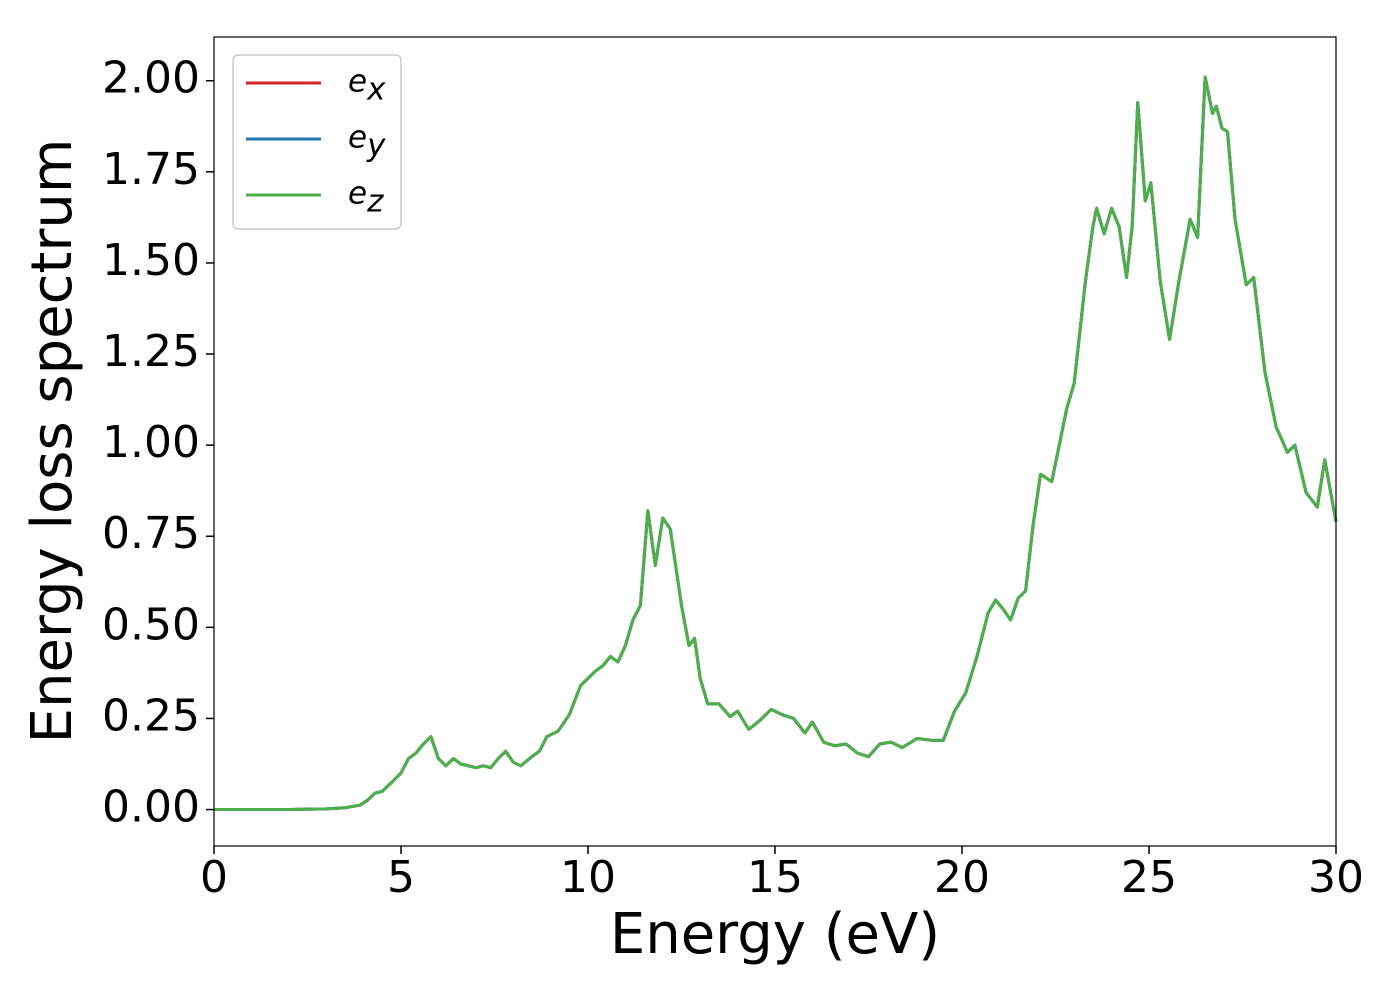 This screenshot has height=1000, width=1400. What do you see at coordinates (151, 260) in the screenshot?
I see `y-tick-label: 1.50` at bounding box center [151, 260].